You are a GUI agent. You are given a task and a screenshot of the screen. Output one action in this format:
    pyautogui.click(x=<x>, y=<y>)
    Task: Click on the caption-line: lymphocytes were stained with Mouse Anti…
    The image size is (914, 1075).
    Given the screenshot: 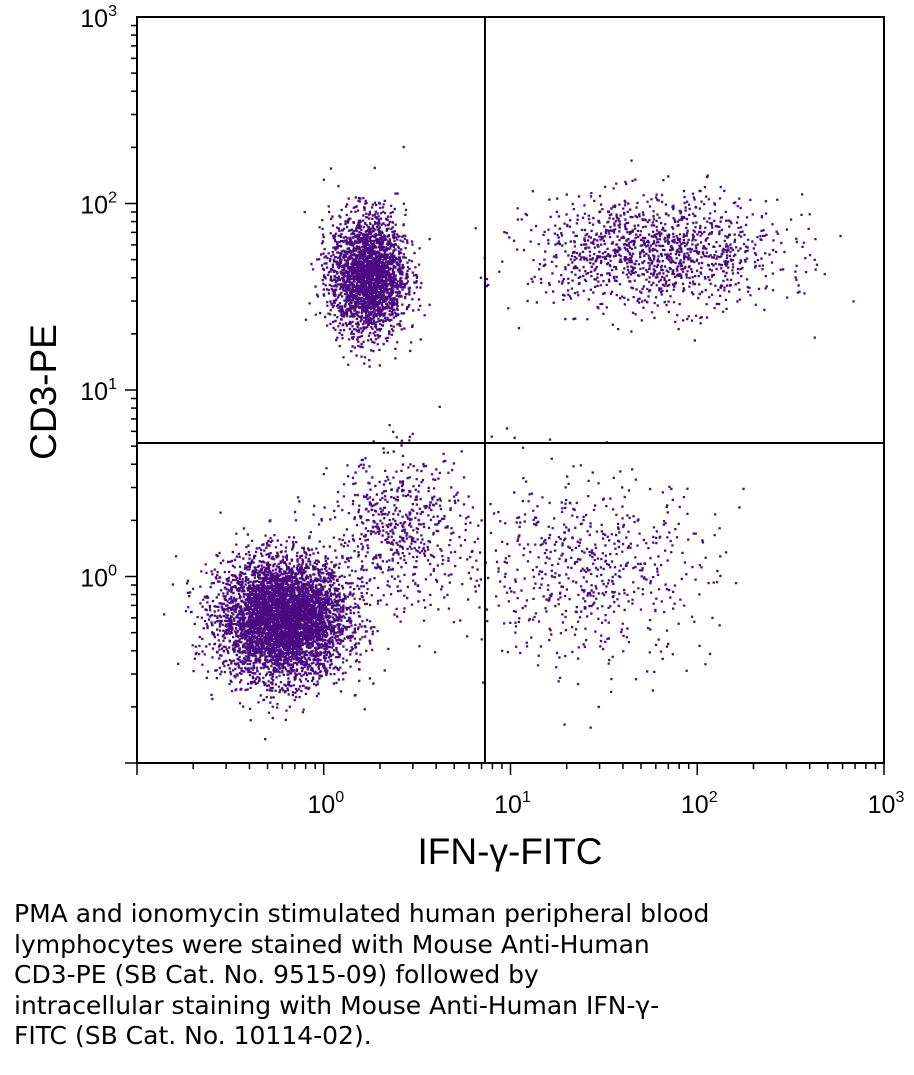 What is the action you would take?
    pyautogui.click(x=332, y=944)
    